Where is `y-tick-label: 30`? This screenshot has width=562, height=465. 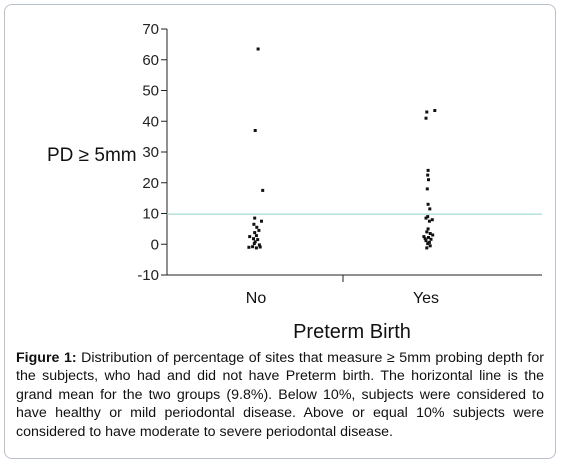 y-tick-label: 30 is located at coordinates (150, 152).